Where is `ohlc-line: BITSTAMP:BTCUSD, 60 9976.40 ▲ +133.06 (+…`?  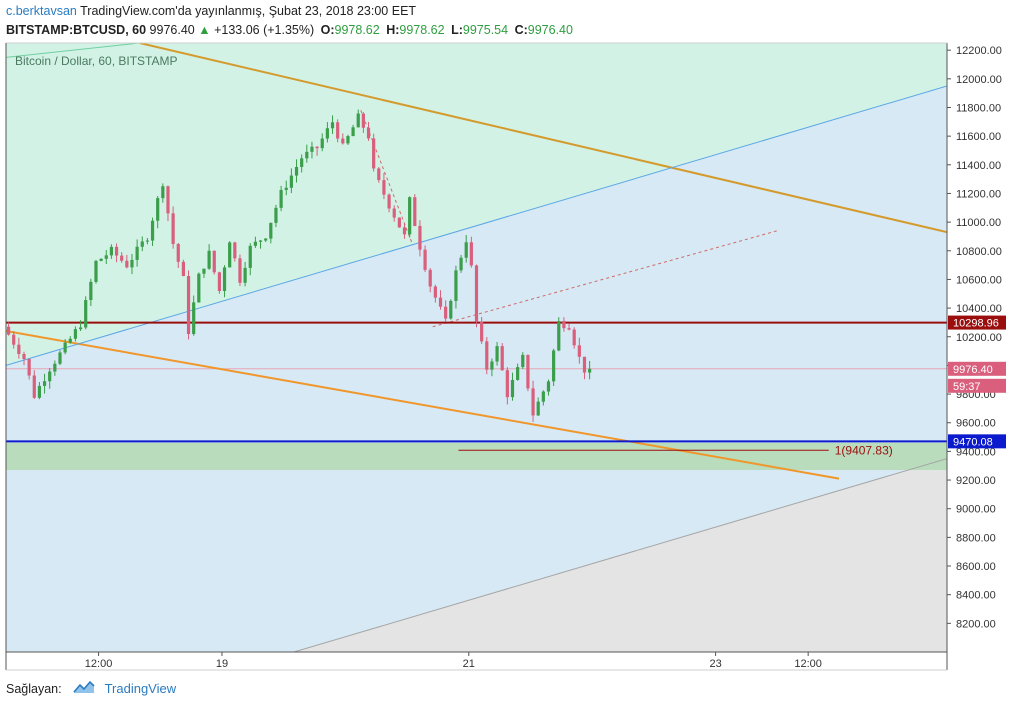
ohlc-line: BITSTAMP:BTCUSD, 60 9976.40 ▲ +133.06 (+… is located at coordinates (506, 30).